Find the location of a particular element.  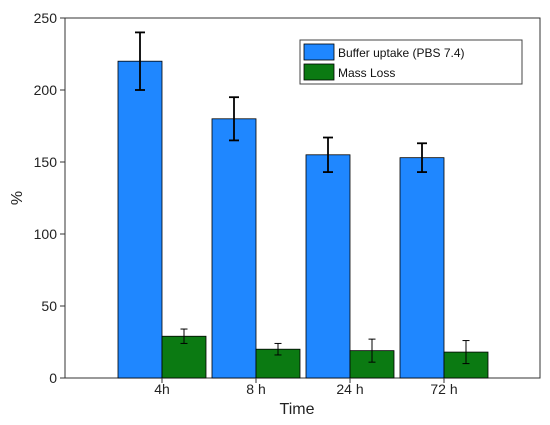

y-tick-label: 200 is located at coordinates (46, 90).